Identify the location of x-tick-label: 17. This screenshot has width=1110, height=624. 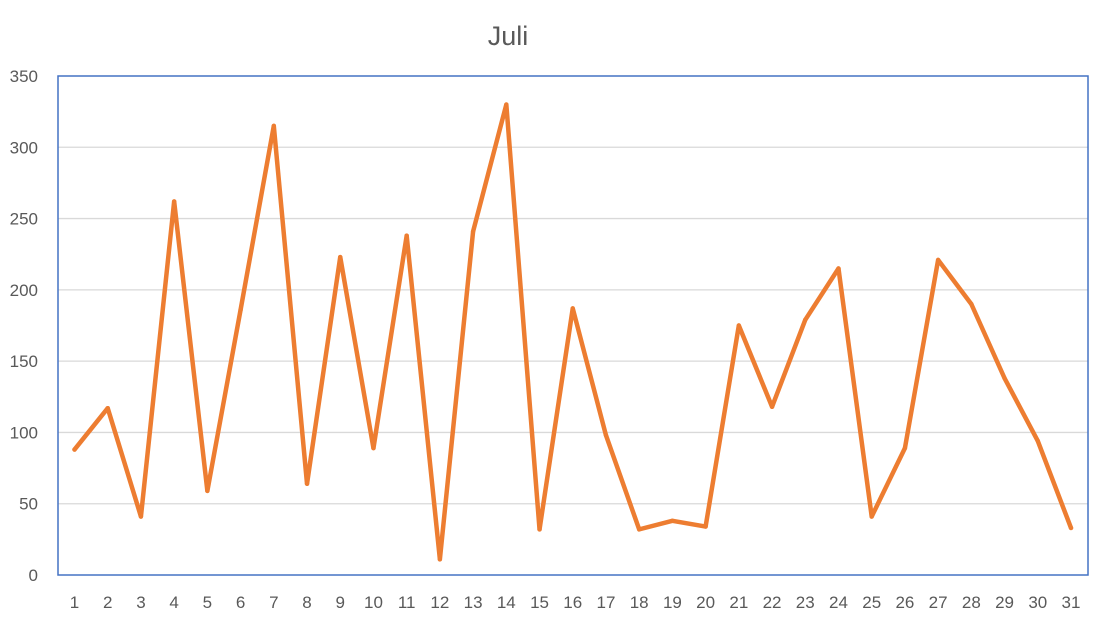
(606, 602).